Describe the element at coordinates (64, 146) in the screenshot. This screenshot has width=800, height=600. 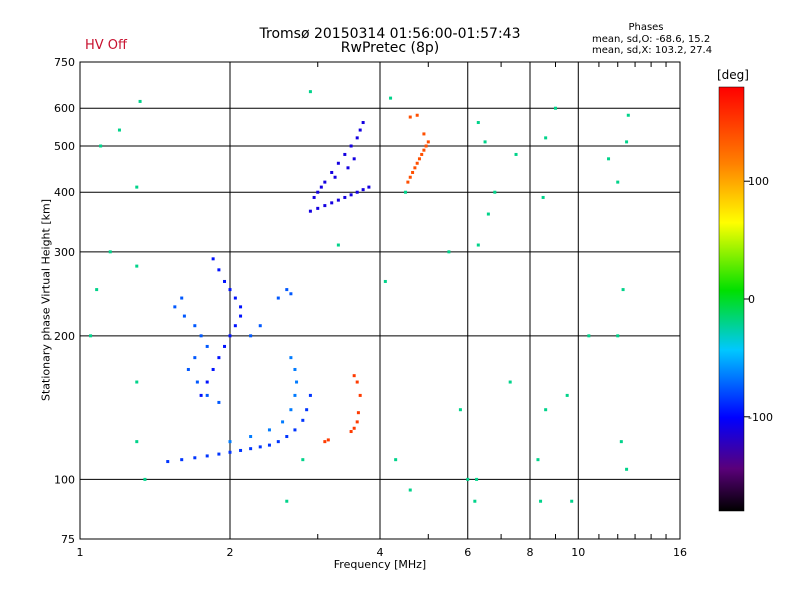
I see `y-tick-label: 500` at that location.